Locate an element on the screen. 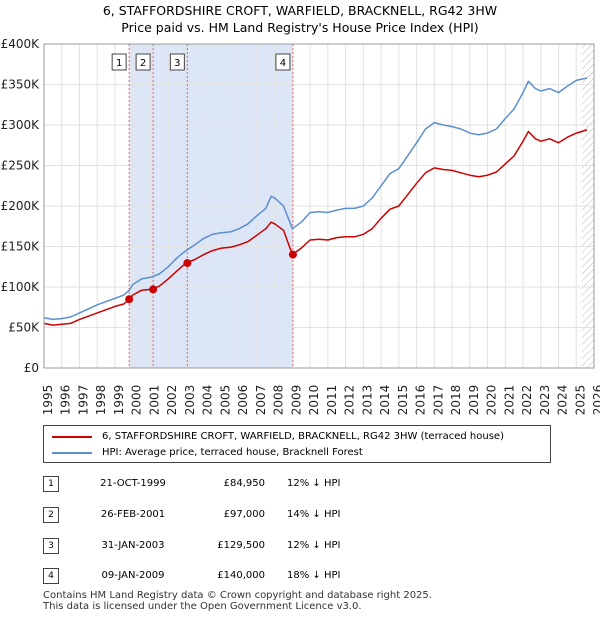 The height and width of the screenshot is (620, 600). transaction-date: 21-OCT-1999 is located at coordinates (133, 483).